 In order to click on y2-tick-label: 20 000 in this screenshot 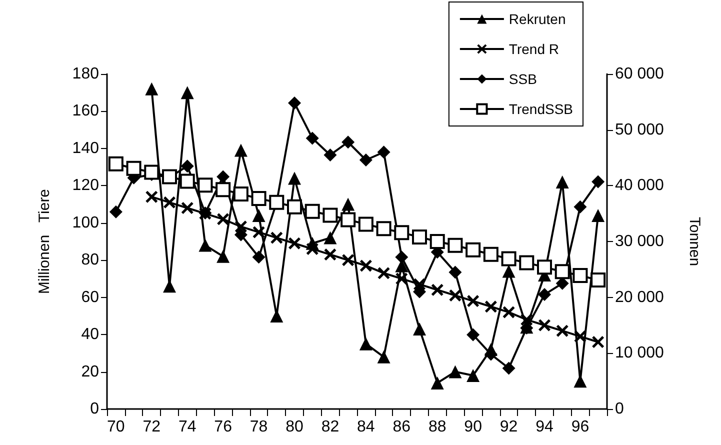, I will do `click(639, 297)`.